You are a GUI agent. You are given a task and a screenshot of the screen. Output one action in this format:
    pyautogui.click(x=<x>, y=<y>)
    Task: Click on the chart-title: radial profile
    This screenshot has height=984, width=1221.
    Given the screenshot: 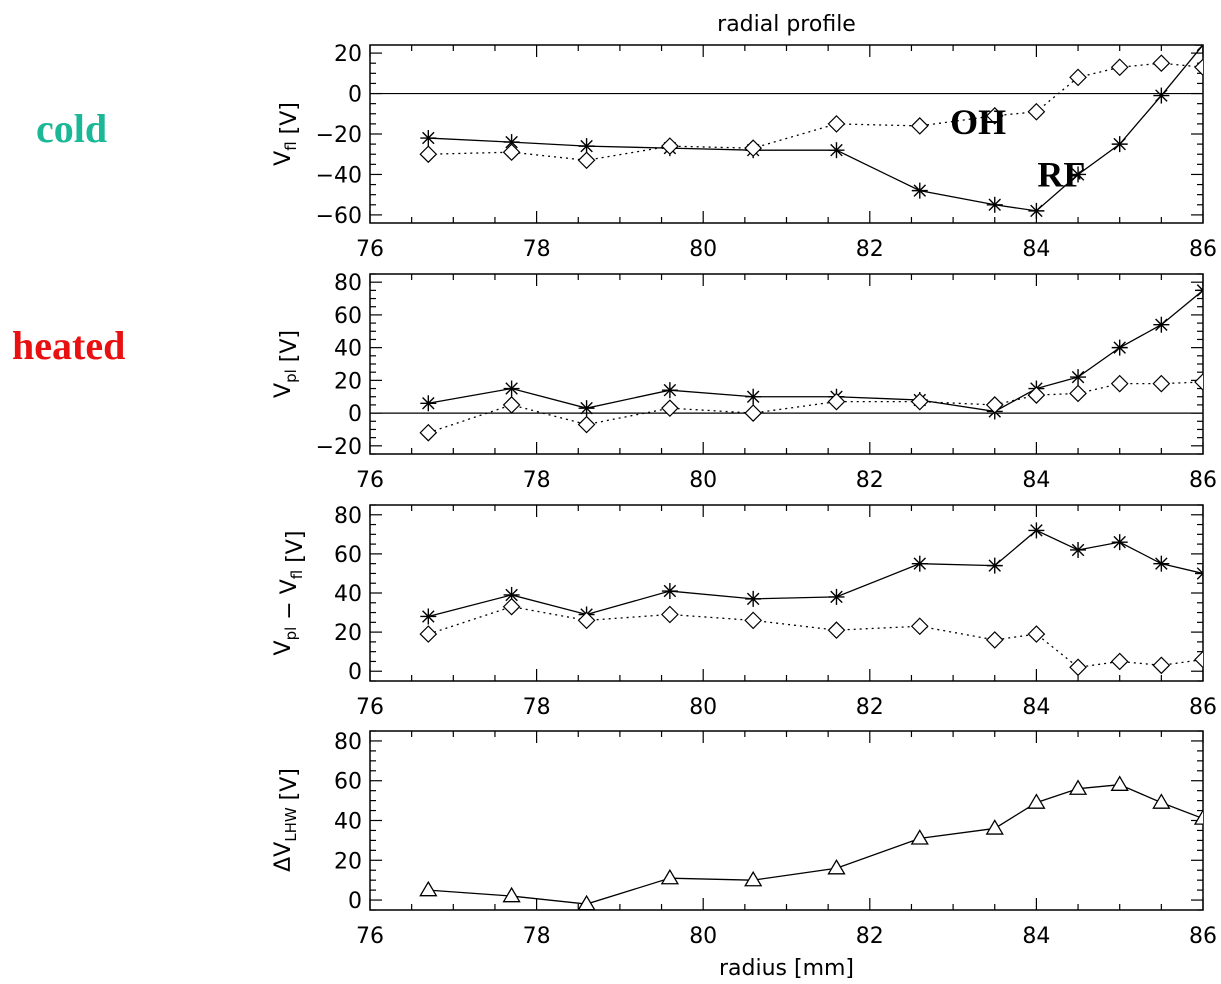 What is the action you would take?
    pyautogui.click(x=786, y=24)
    